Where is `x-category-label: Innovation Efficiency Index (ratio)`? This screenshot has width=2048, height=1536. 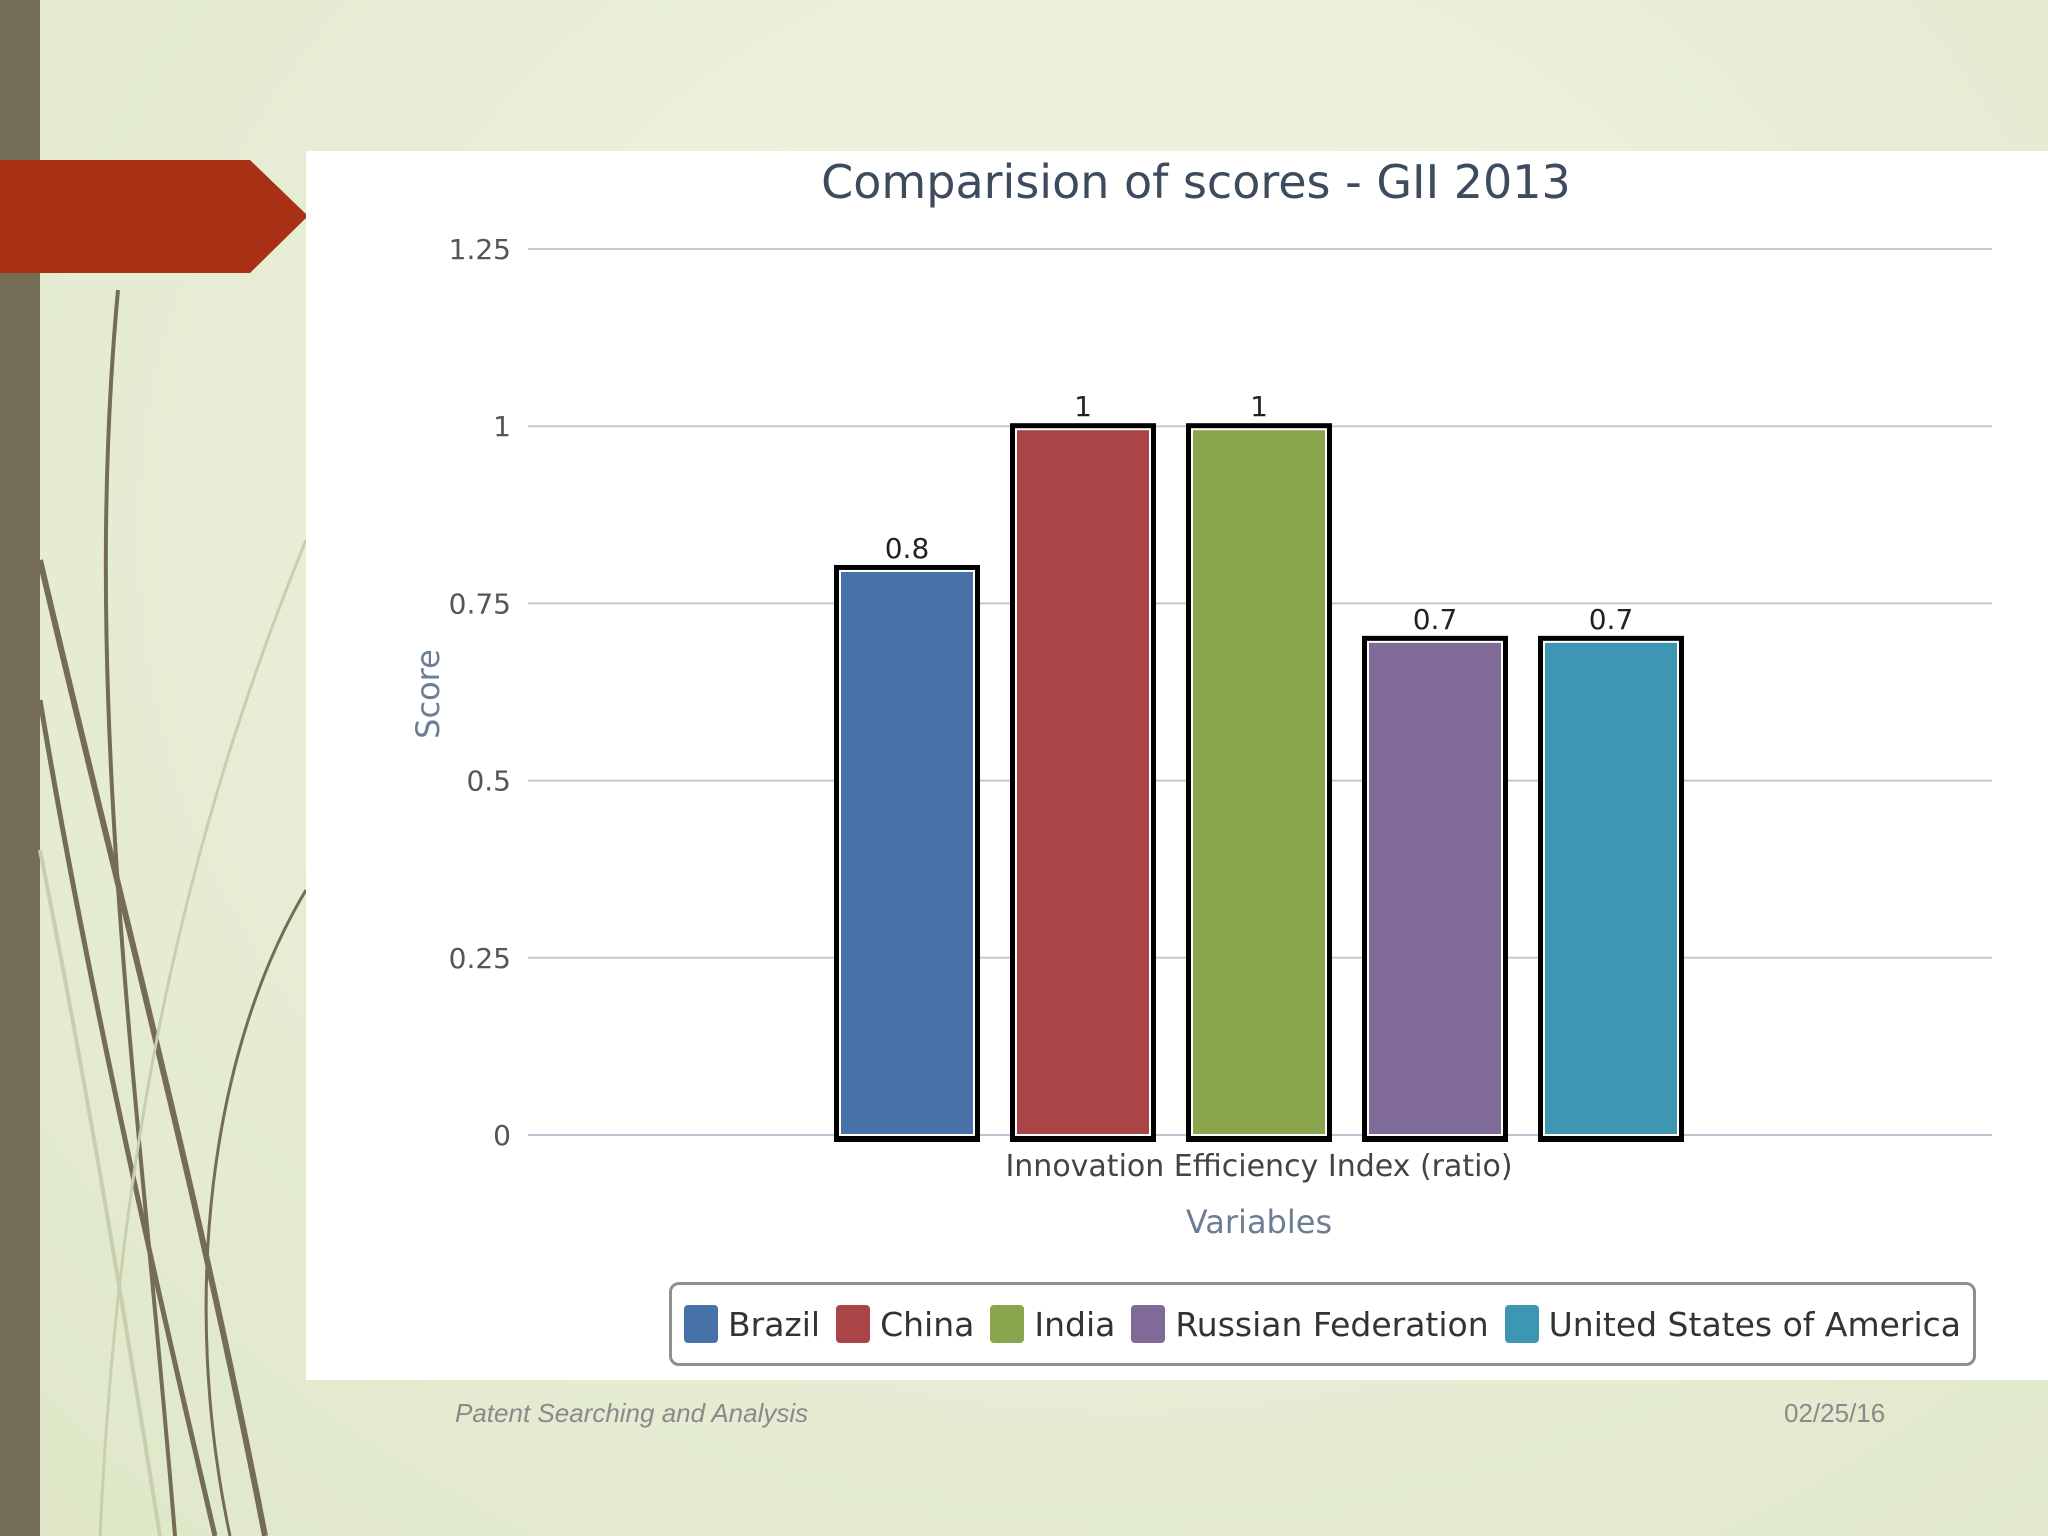 x-category-label: Innovation Efficiency Index (ratio) is located at coordinates (1258, 1166).